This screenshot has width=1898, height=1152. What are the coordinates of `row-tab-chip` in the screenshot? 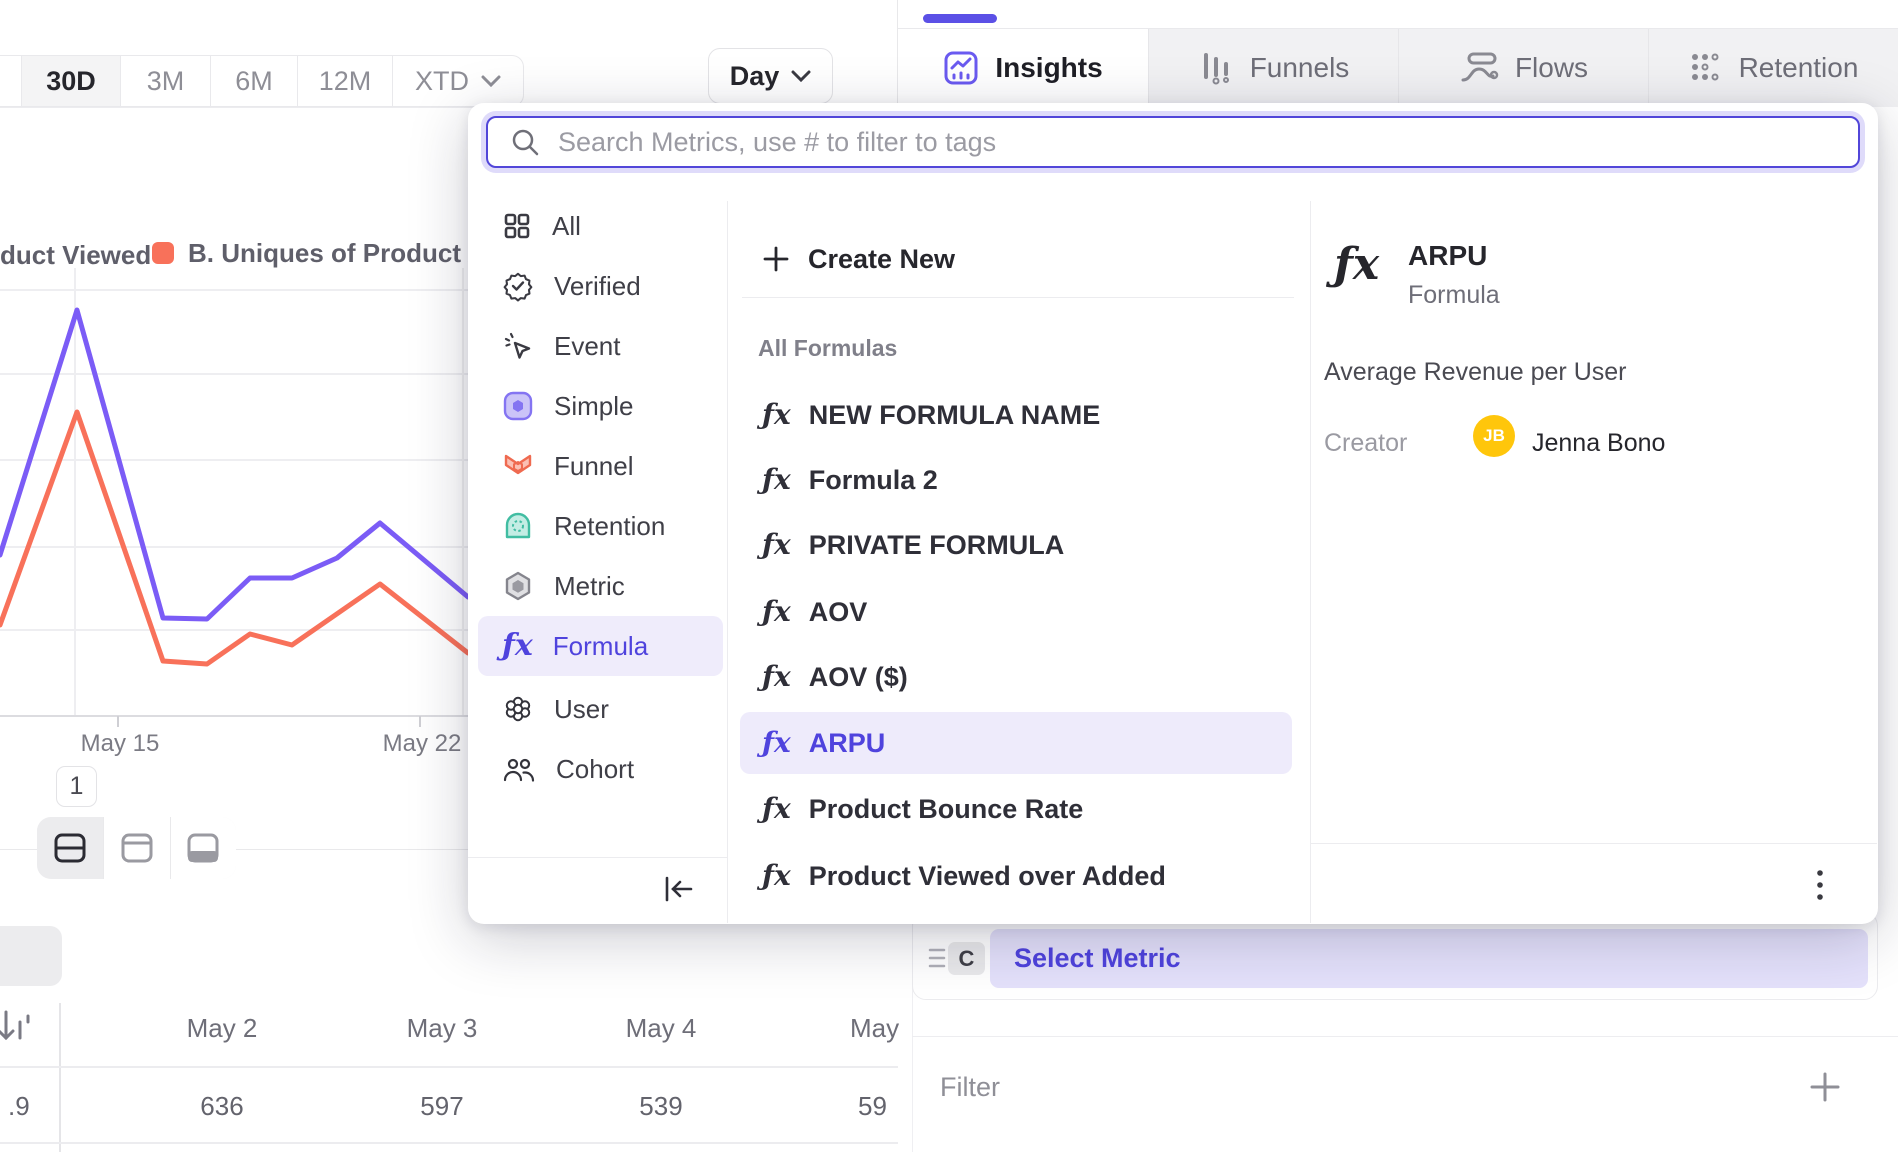 It's located at (31, 956).